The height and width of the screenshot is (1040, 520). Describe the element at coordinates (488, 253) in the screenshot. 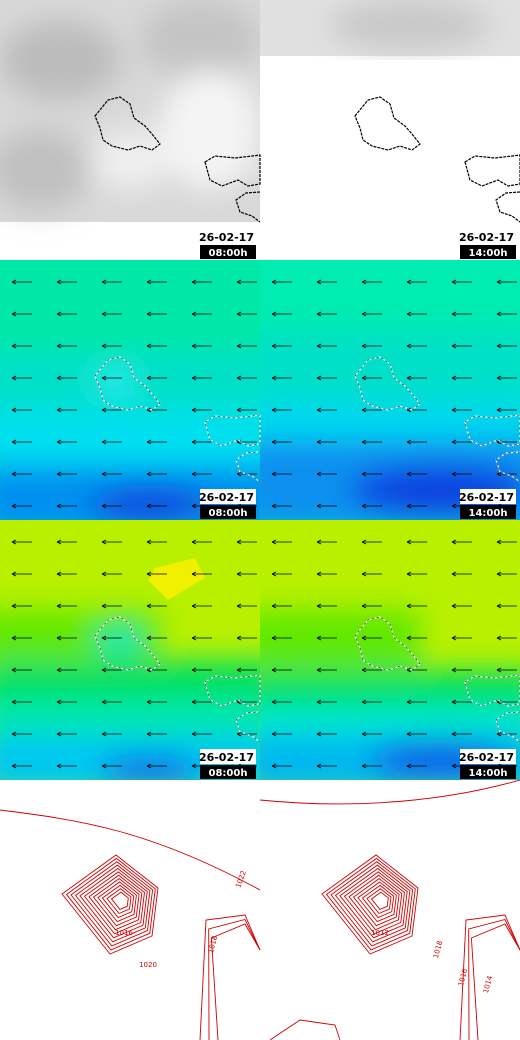

I see `time: 14:00h` at that location.